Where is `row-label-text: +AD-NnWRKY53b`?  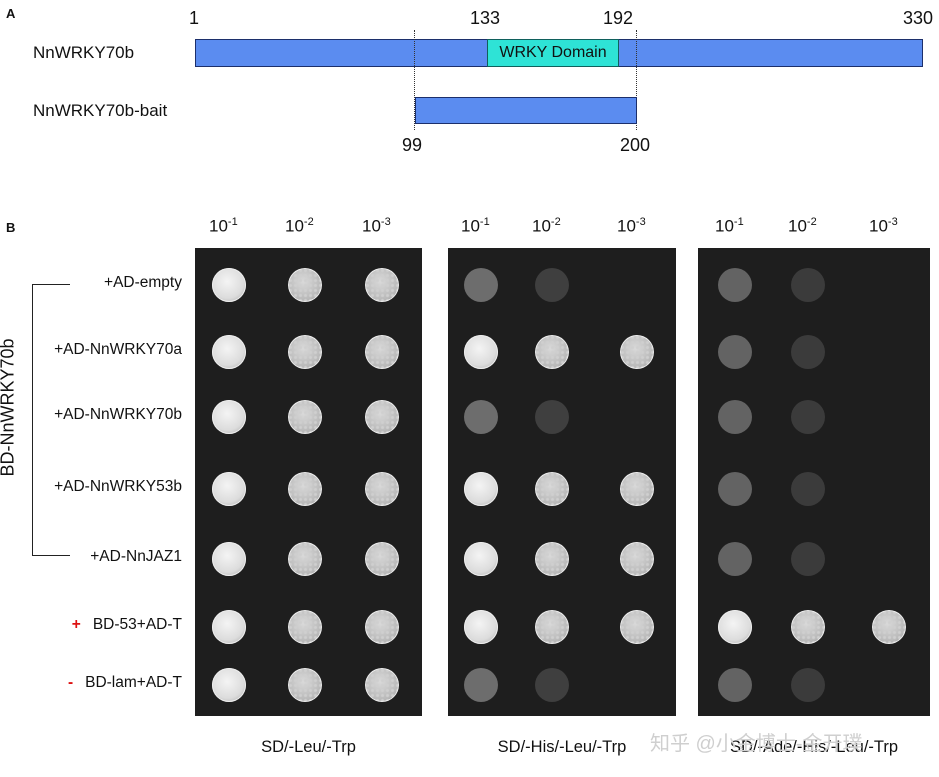 row-label-text: +AD-NnWRKY53b is located at coordinates (118, 486).